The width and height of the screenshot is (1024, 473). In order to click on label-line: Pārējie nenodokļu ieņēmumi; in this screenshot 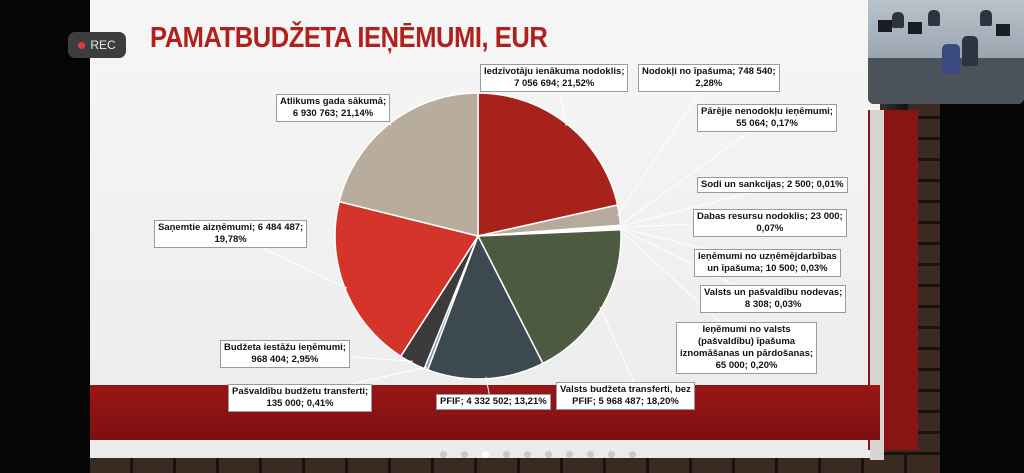, I will do `click(767, 111)`.